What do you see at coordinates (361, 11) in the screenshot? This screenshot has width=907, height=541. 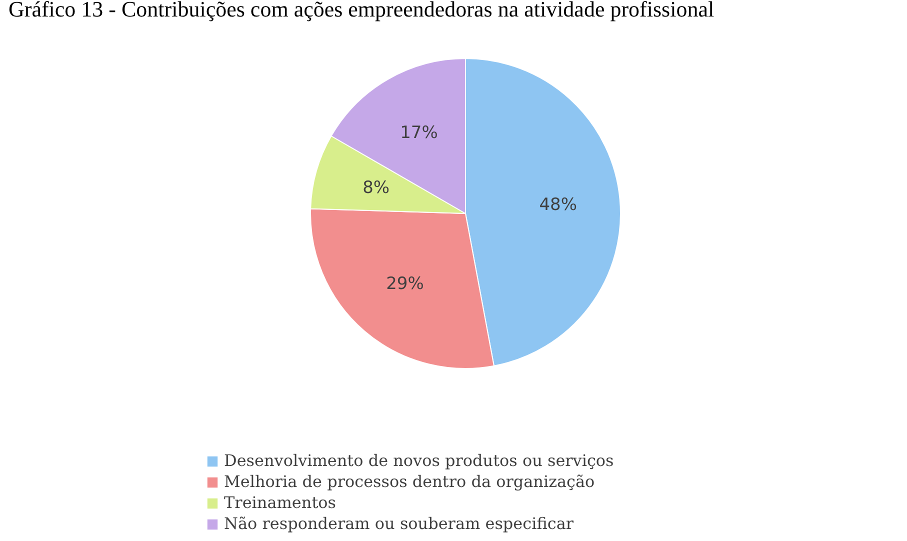 I see `chart-title: Gráfico 13 - Contribuições com ações empreendedoras na atividade profissional` at bounding box center [361, 11].